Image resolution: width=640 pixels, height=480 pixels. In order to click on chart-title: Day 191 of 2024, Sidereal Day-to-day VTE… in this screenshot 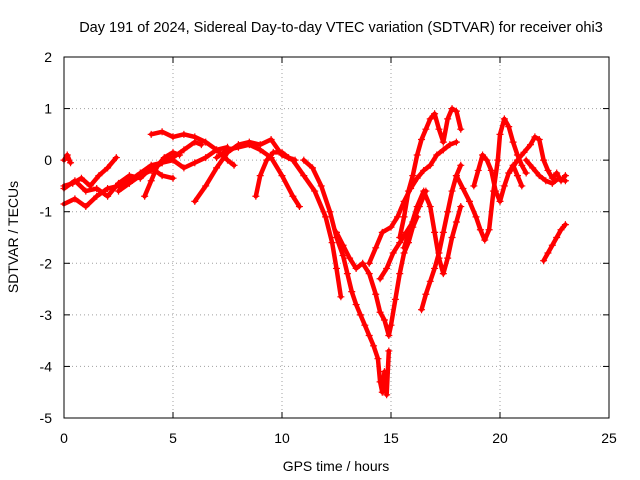, I will do `click(341, 28)`.